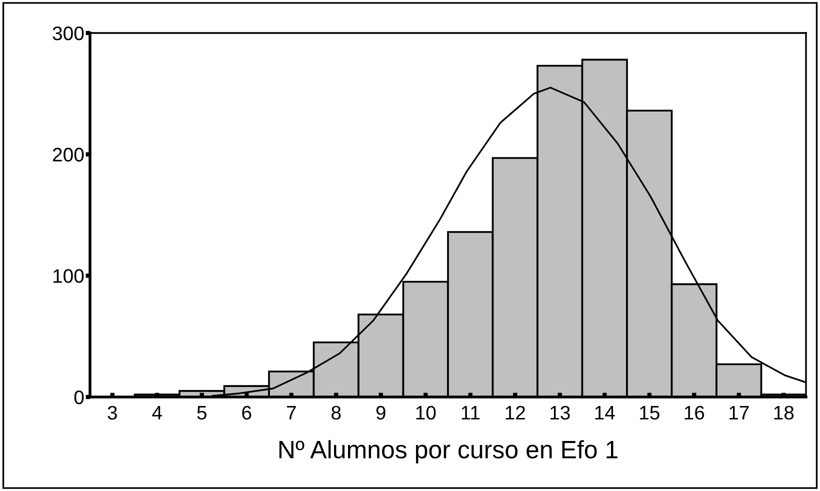 This screenshot has width=820, height=491. Describe the element at coordinates (605, 413) in the screenshot. I see `x-tick-label: 14` at that location.